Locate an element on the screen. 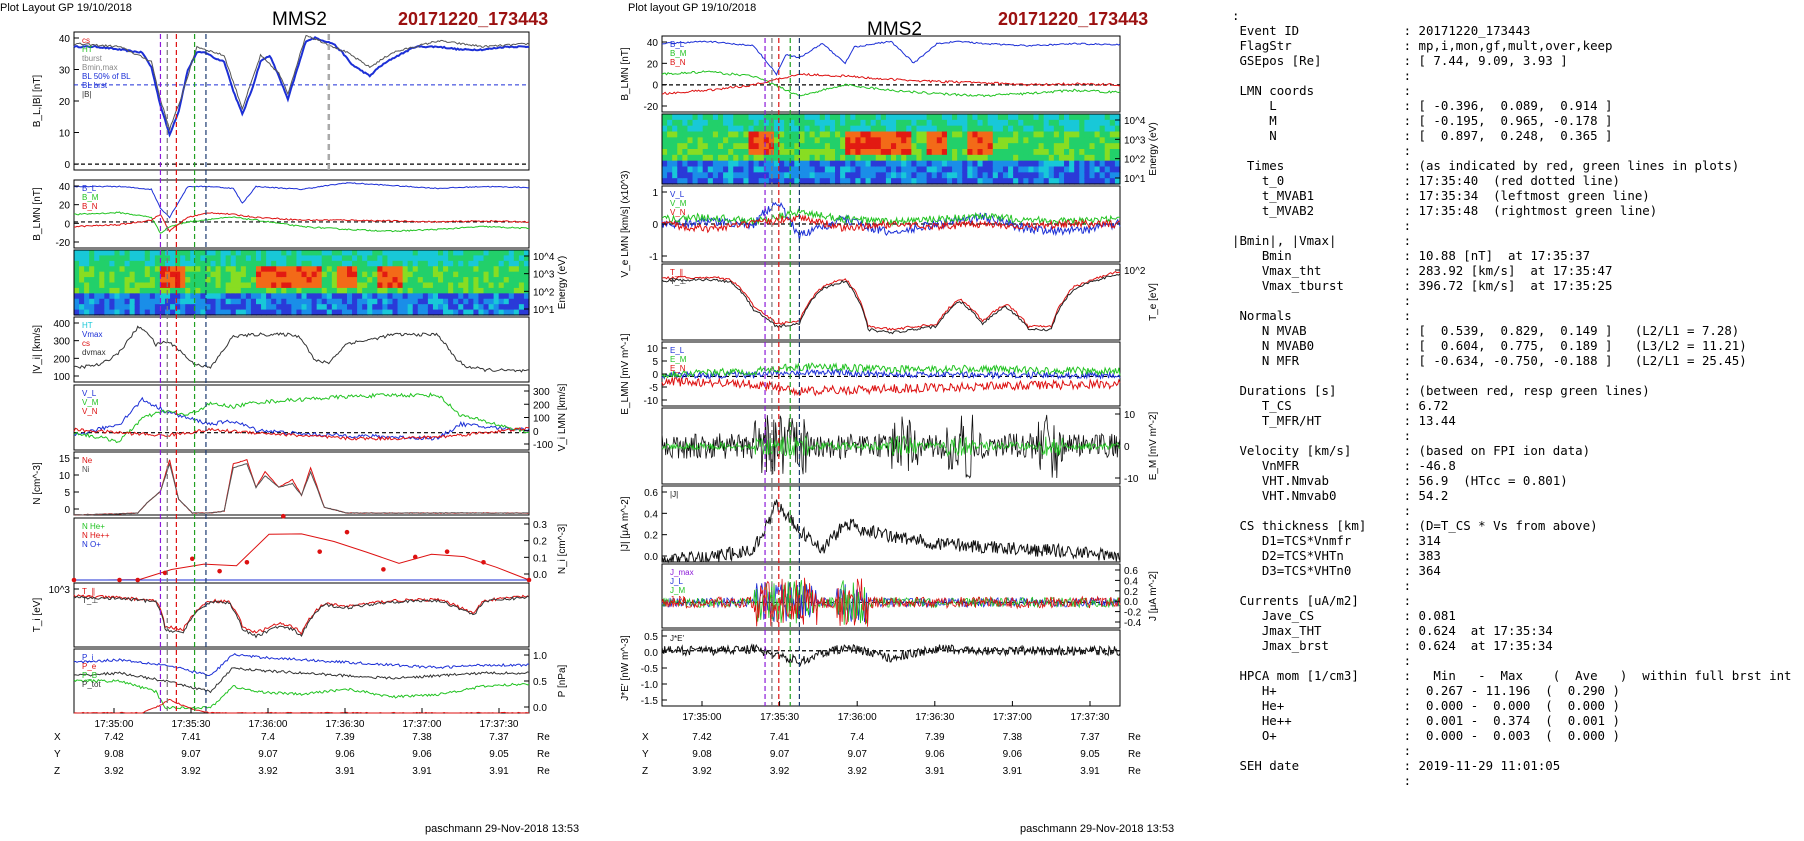 The image size is (1804, 841). y-tick-label: 10^4 is located at coordinates (1135, 121).